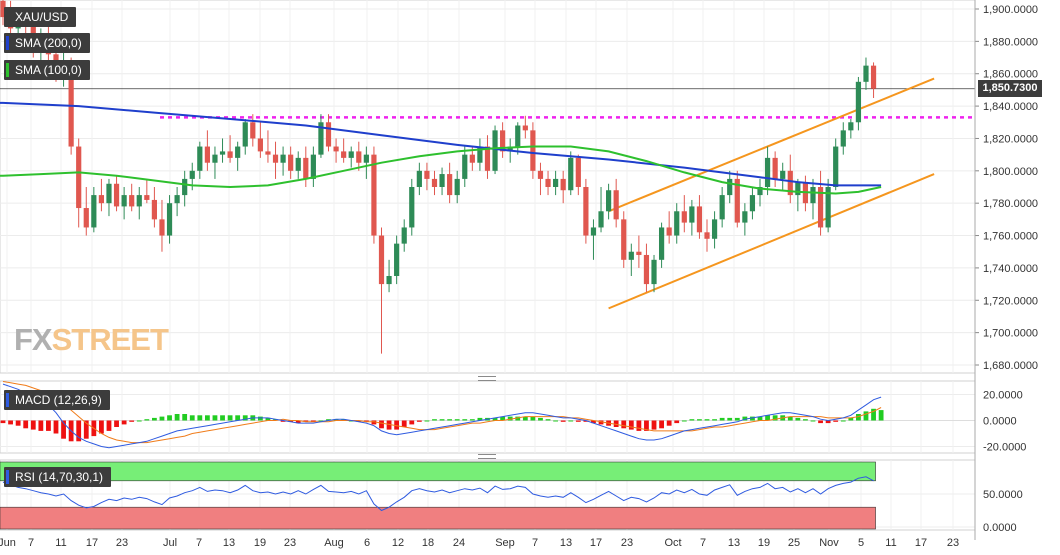  I want to click on macd-panel, so click(487, 415).